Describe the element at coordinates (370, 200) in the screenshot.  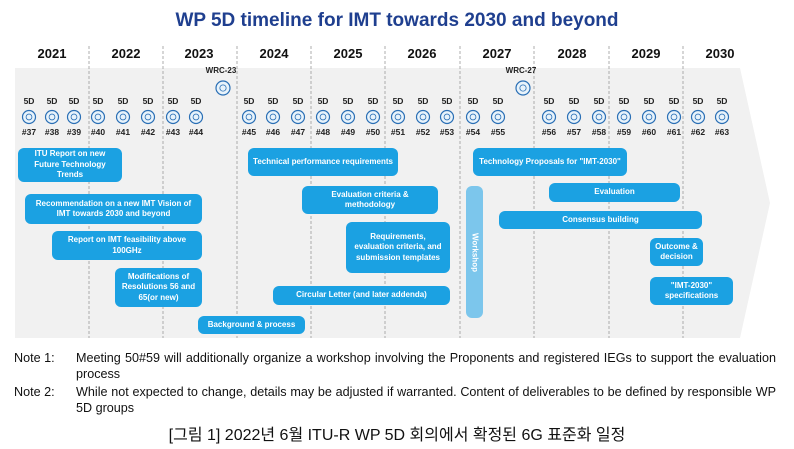
I see `activity-box: Evaluation criteria & methodology` at that location.